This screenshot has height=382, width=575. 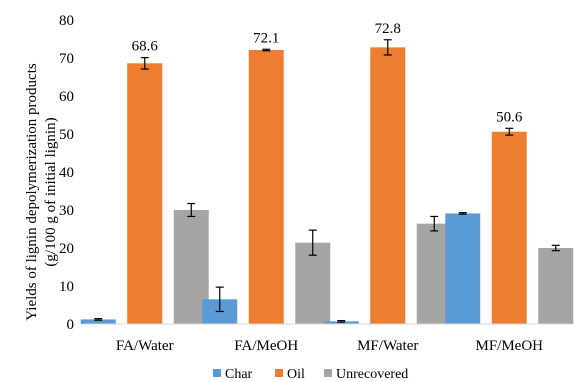 What do you see at coordinates (296, 374) in the screenshot?
I see `legend-label-oil: Oil` at bounding box center [296, 374].